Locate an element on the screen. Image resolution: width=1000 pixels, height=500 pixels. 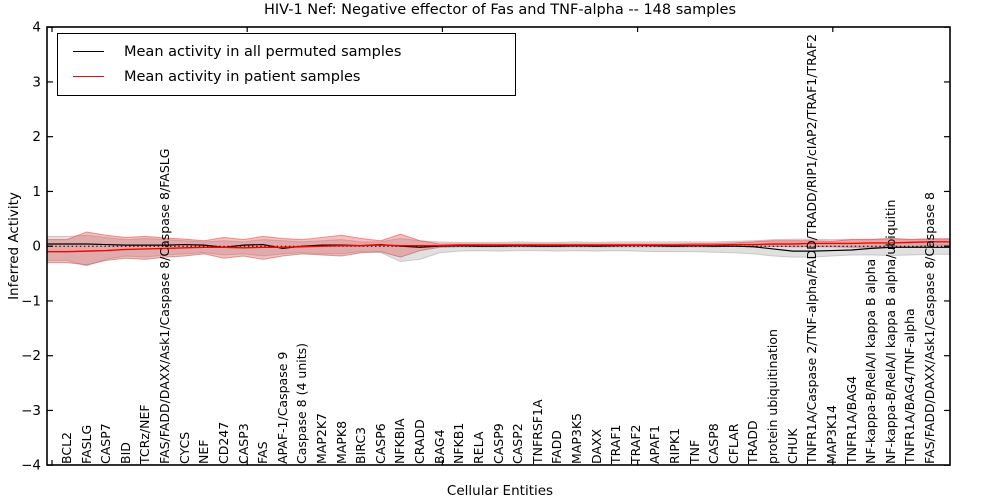
y-tick-label: −4 is located at coordinates (31, 466).